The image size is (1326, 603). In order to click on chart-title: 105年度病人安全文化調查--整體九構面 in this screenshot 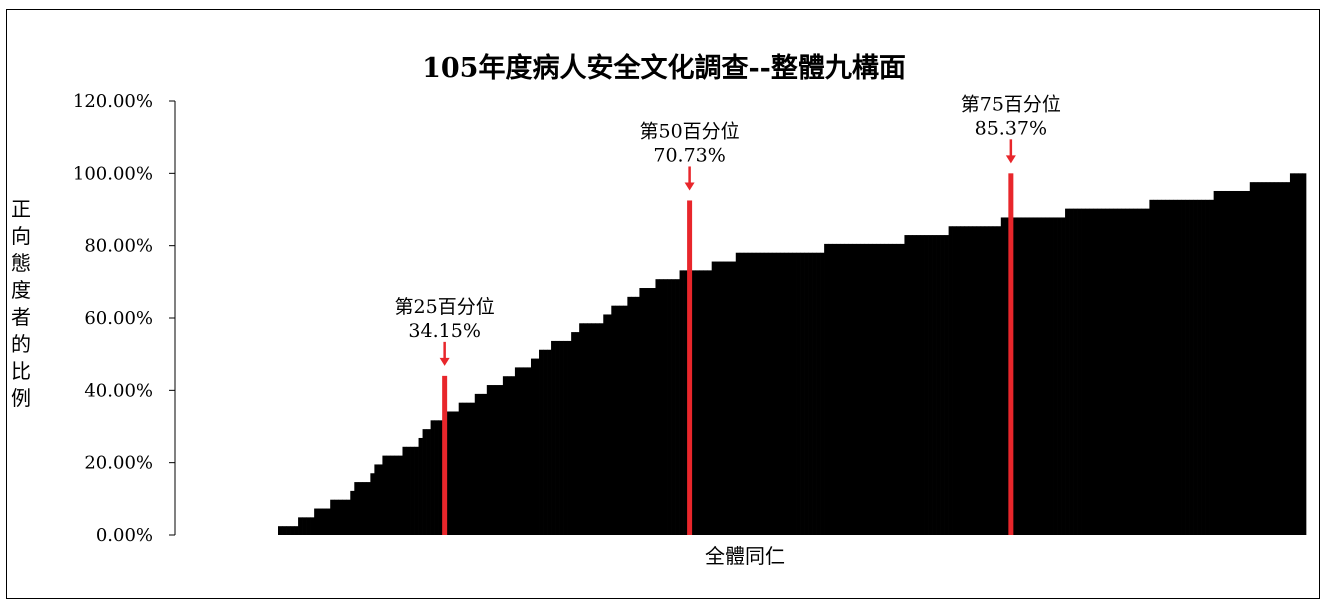, I will do `click(664, 68)`.